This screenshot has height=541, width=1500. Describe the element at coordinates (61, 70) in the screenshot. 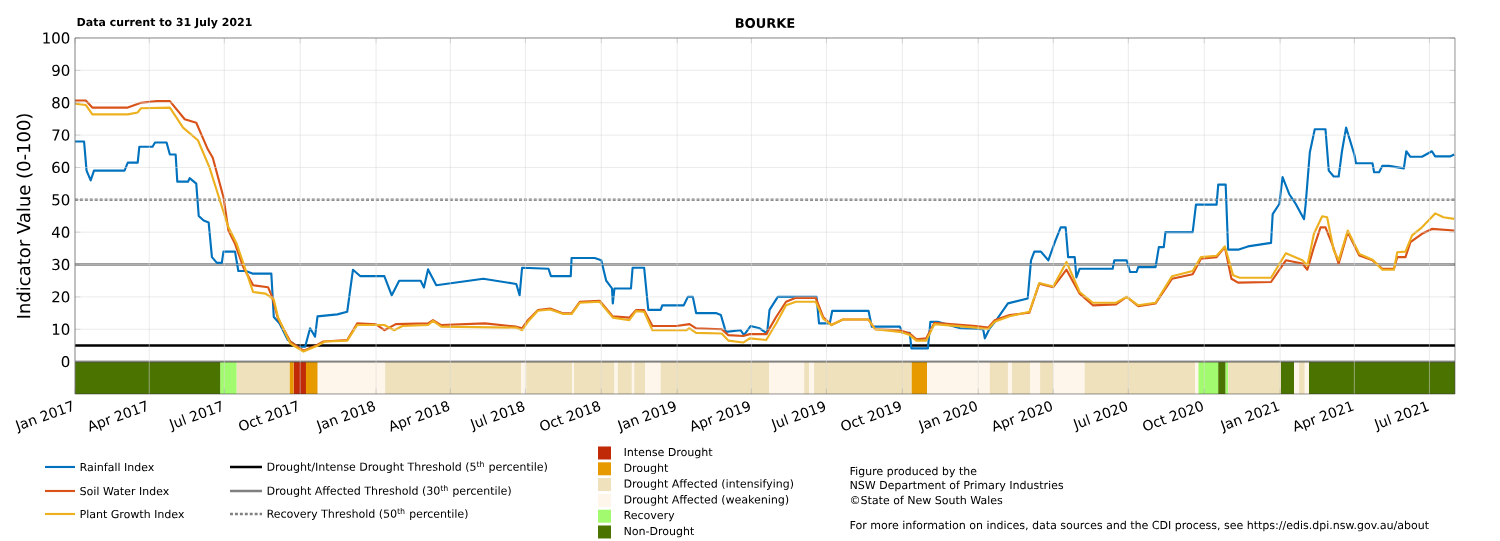

I see `y-tick-label: 90` at that location.